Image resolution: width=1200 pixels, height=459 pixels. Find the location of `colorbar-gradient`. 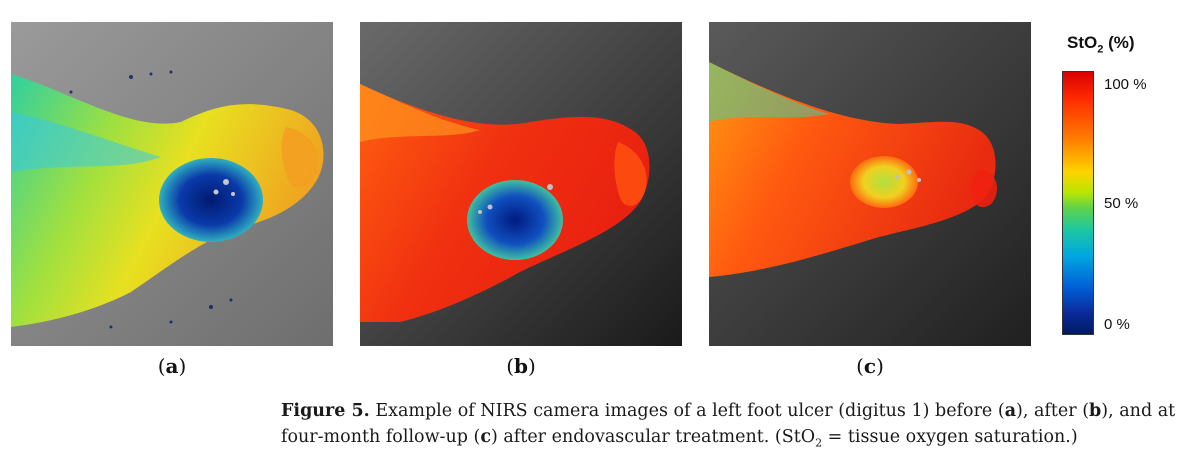

colorbar-gradient is located at coordinates (1078, 203).